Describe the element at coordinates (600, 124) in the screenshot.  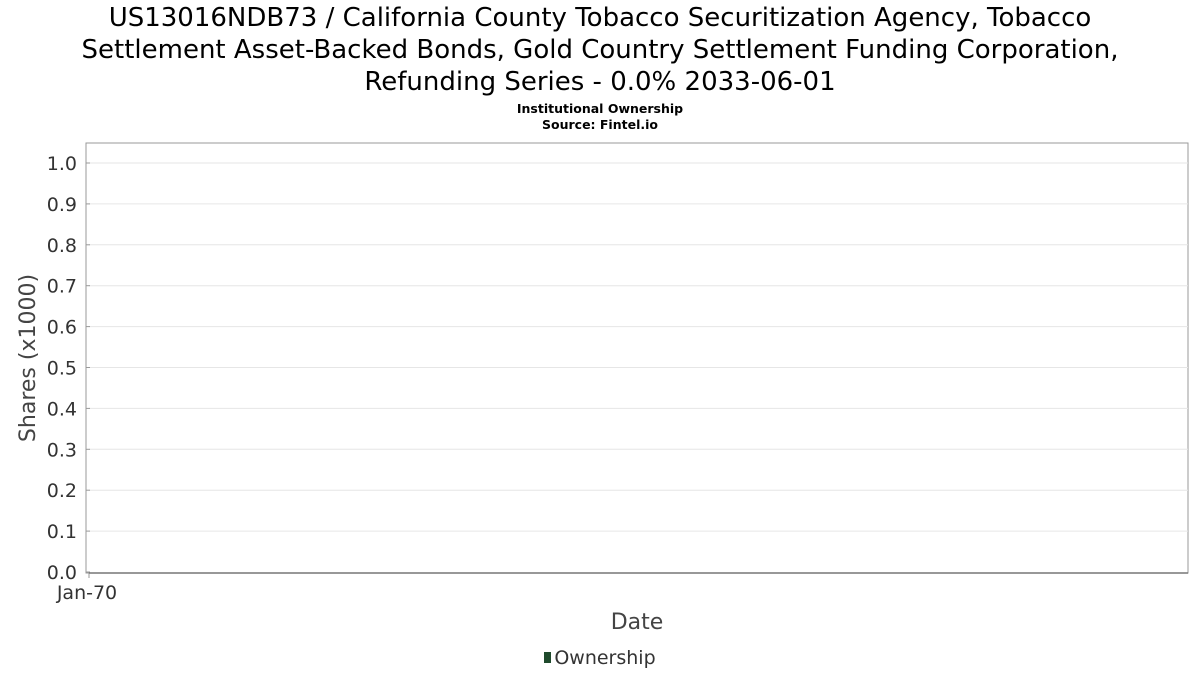
I see `chart-subtitle-line: Source: Fintel.io` at that location.